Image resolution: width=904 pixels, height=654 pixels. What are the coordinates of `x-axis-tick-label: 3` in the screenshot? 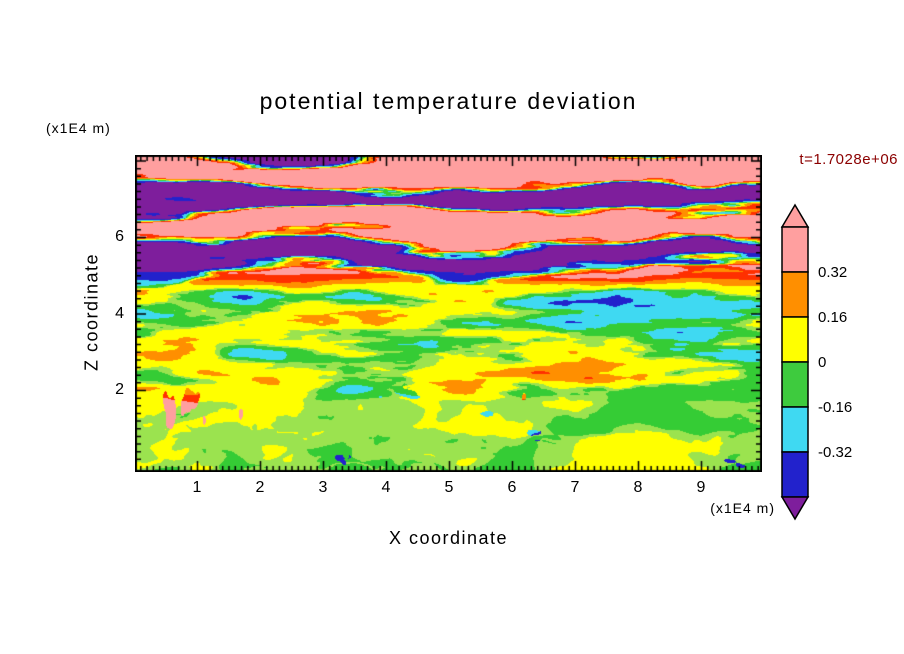 It's located at (323, 487).